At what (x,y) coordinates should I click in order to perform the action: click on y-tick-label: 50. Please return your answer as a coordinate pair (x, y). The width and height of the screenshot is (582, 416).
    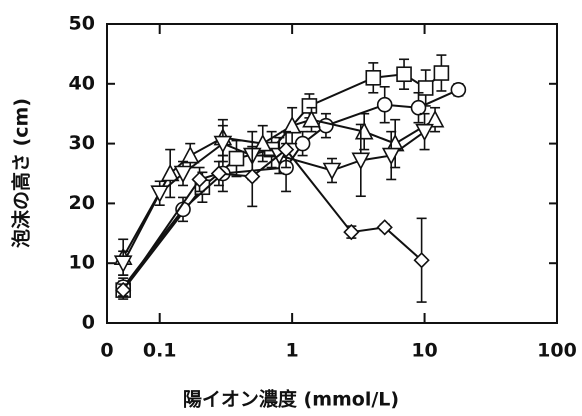
    Looking at the image, I should click on (82, 24).